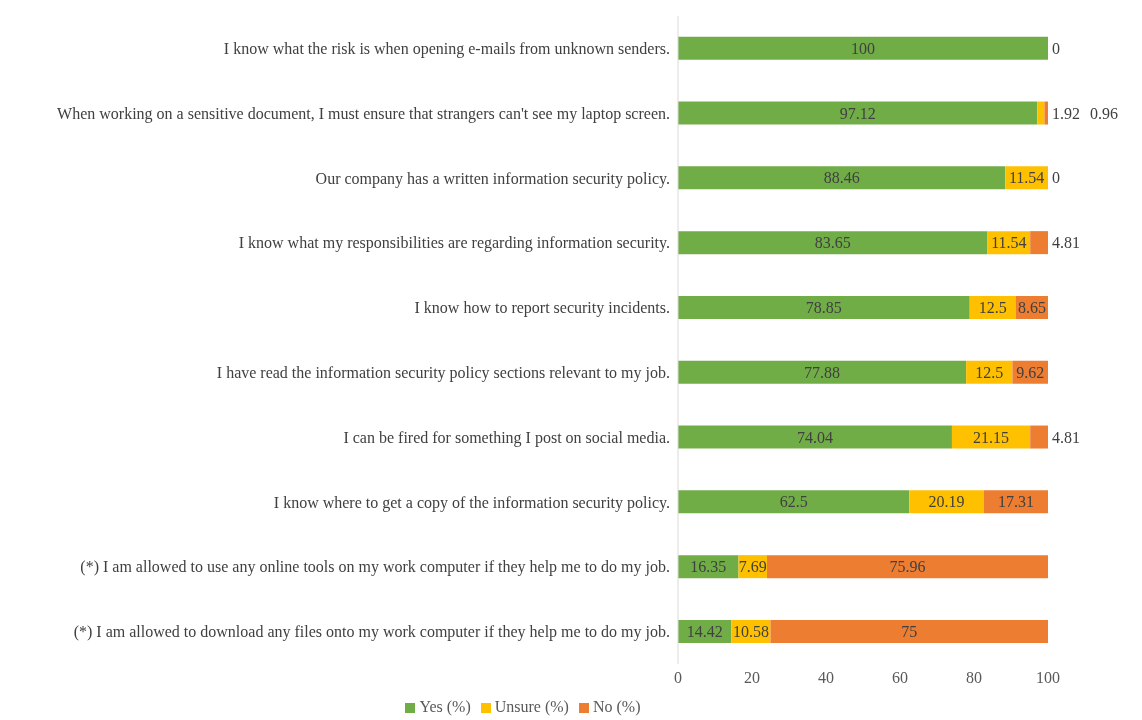 The height and width of the screenshot is (720, 1142). What do you see at coordinates (616, 706) in the screenshot?
I see `legend-label: No (%)` at bounding box center [616, 706].